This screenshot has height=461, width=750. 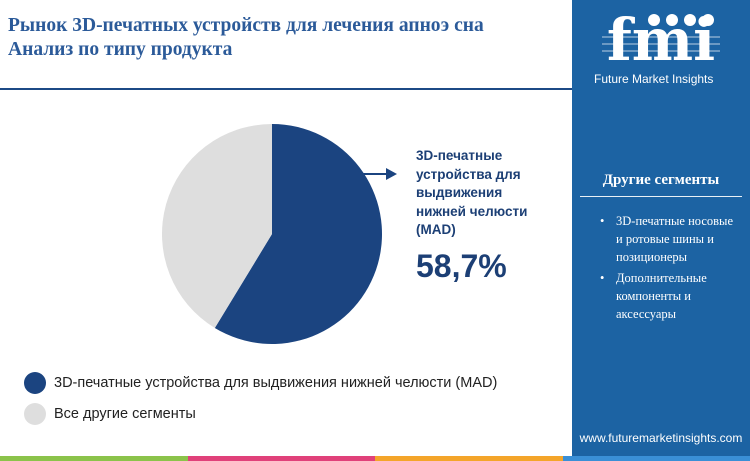 I want to click on page-subtitle: Анализ по типу продукта, so click(x=120, y=49).